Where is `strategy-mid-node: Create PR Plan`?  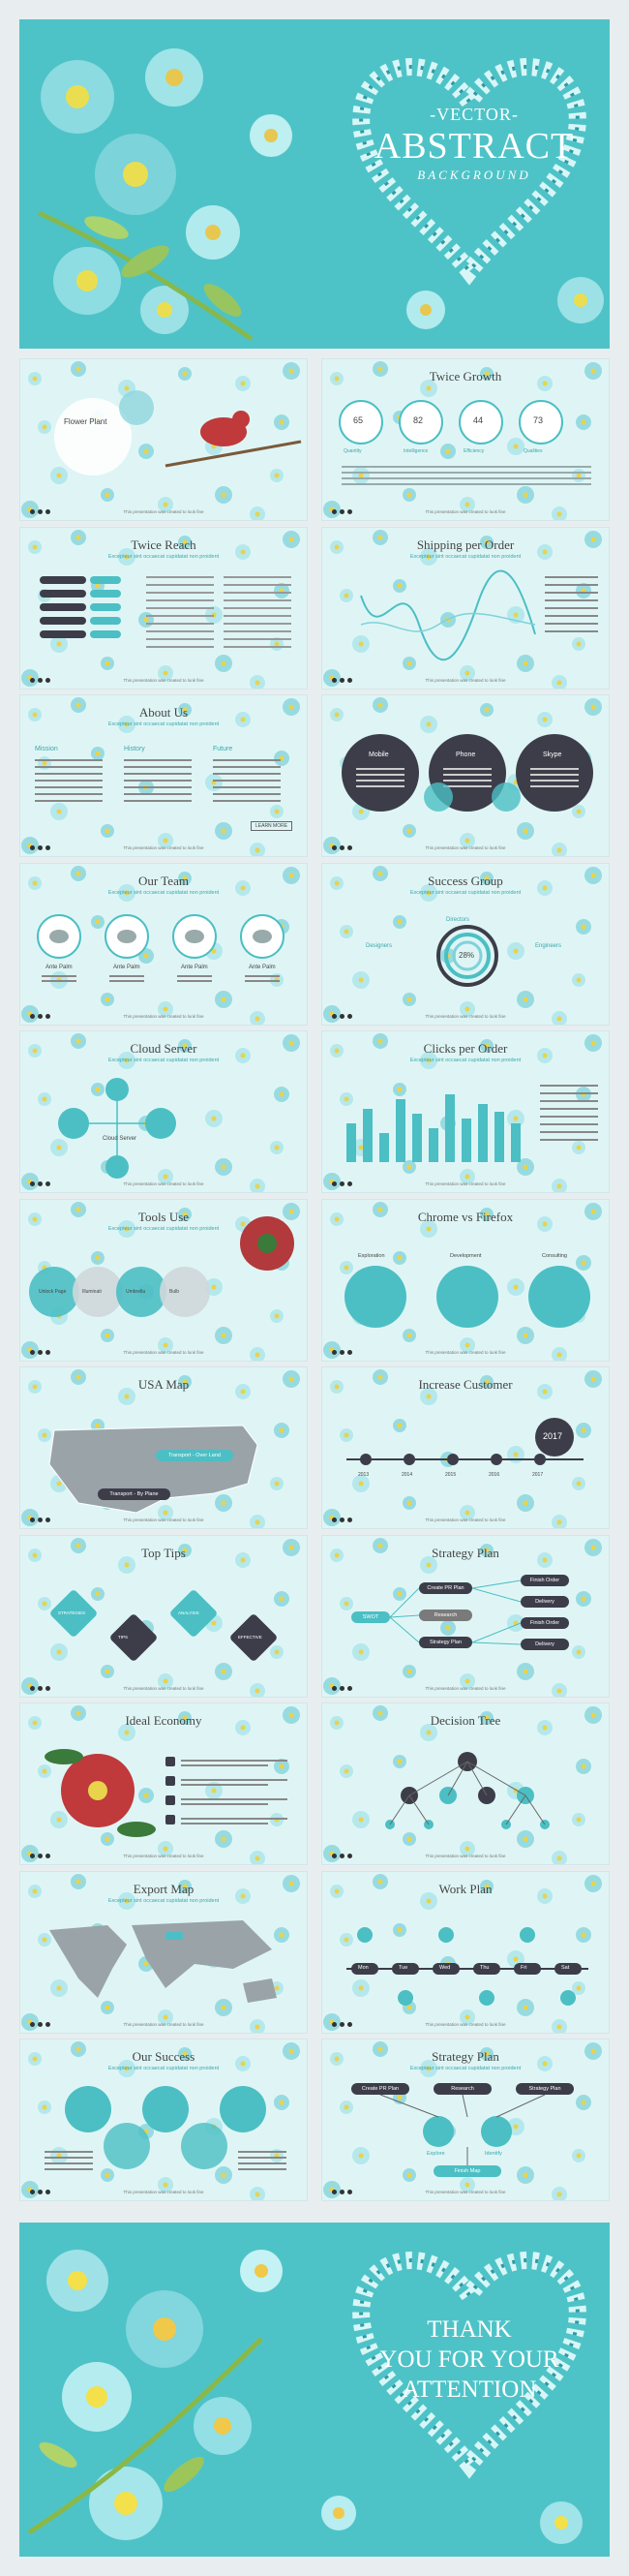 strategy-mid-node: Create PR Plan is located at coordinates (445, 1587).